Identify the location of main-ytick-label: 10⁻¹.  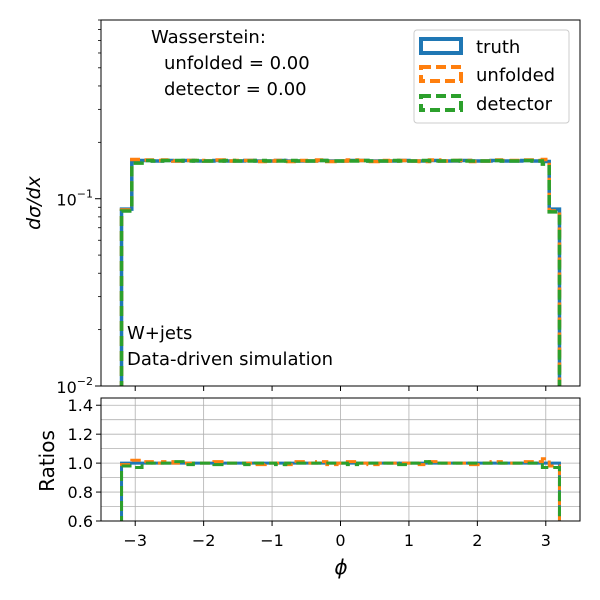
(74, 199).